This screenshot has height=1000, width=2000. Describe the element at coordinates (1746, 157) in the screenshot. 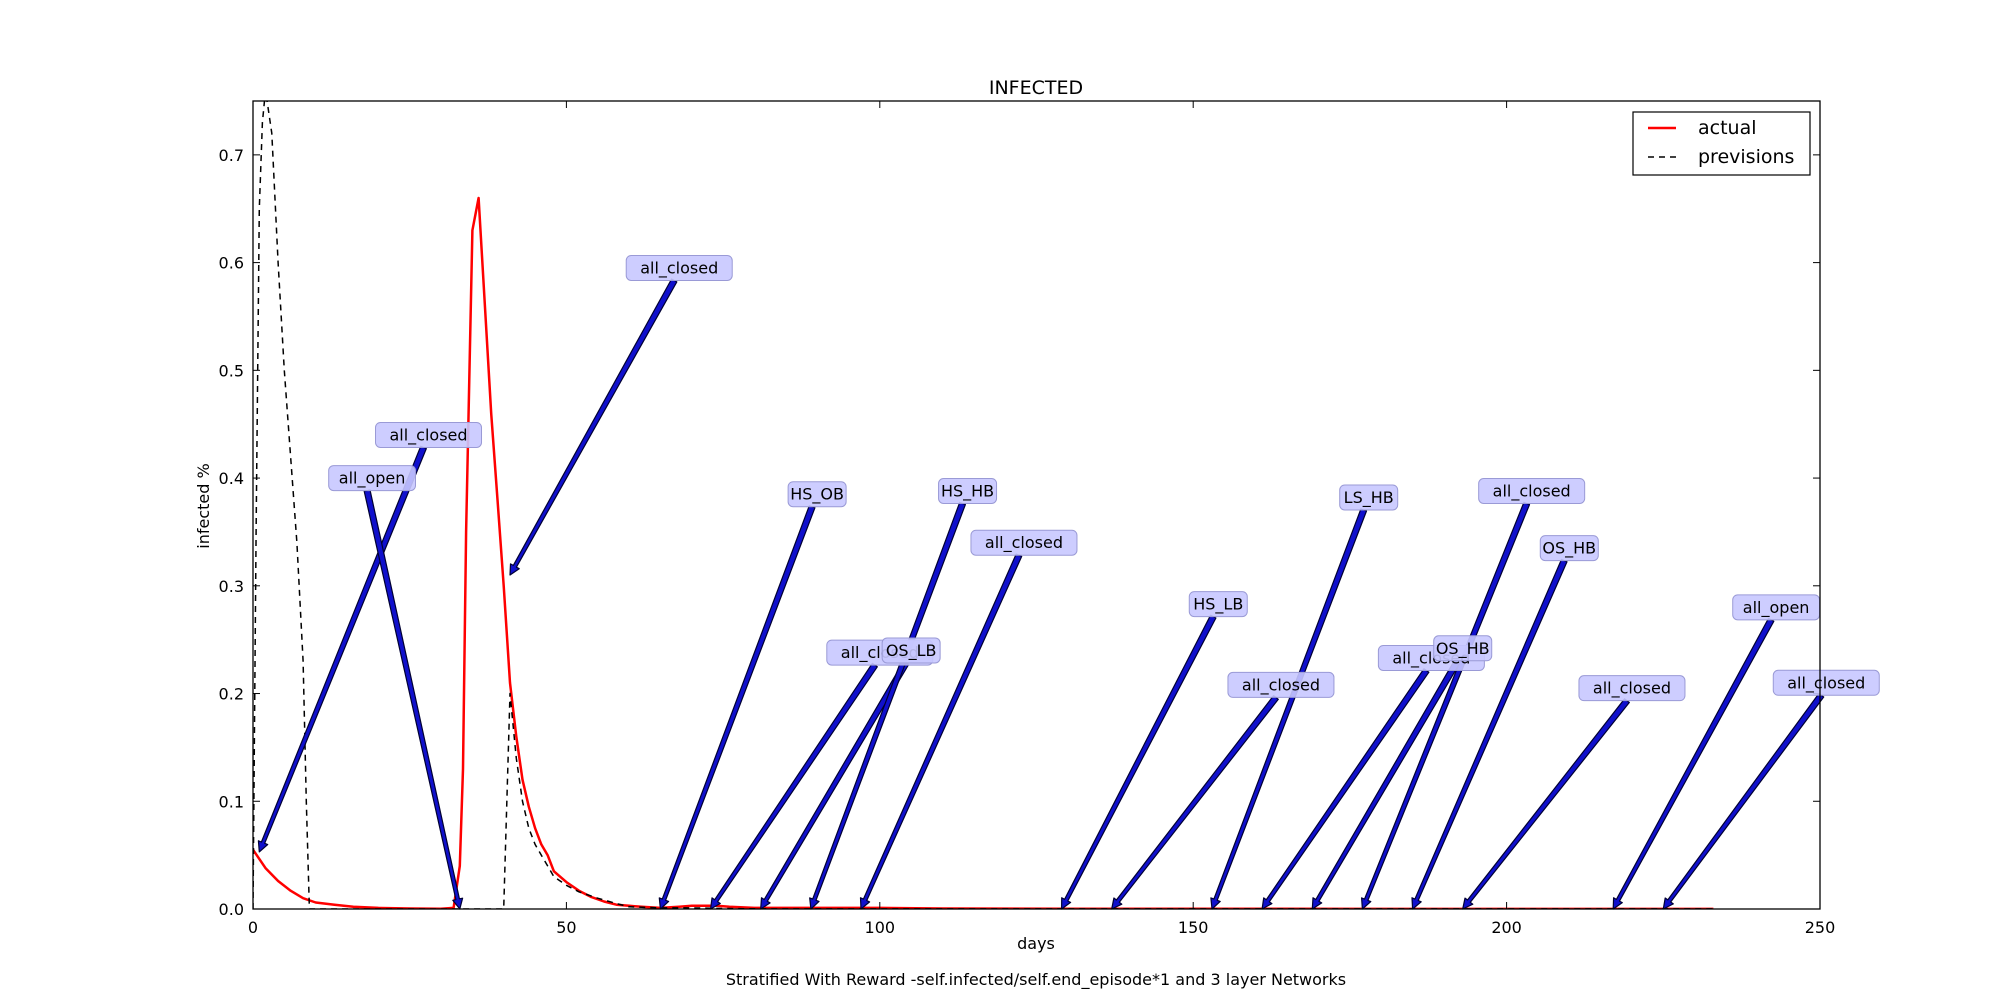

I see `legend-label-previsions: previsions` at that location.